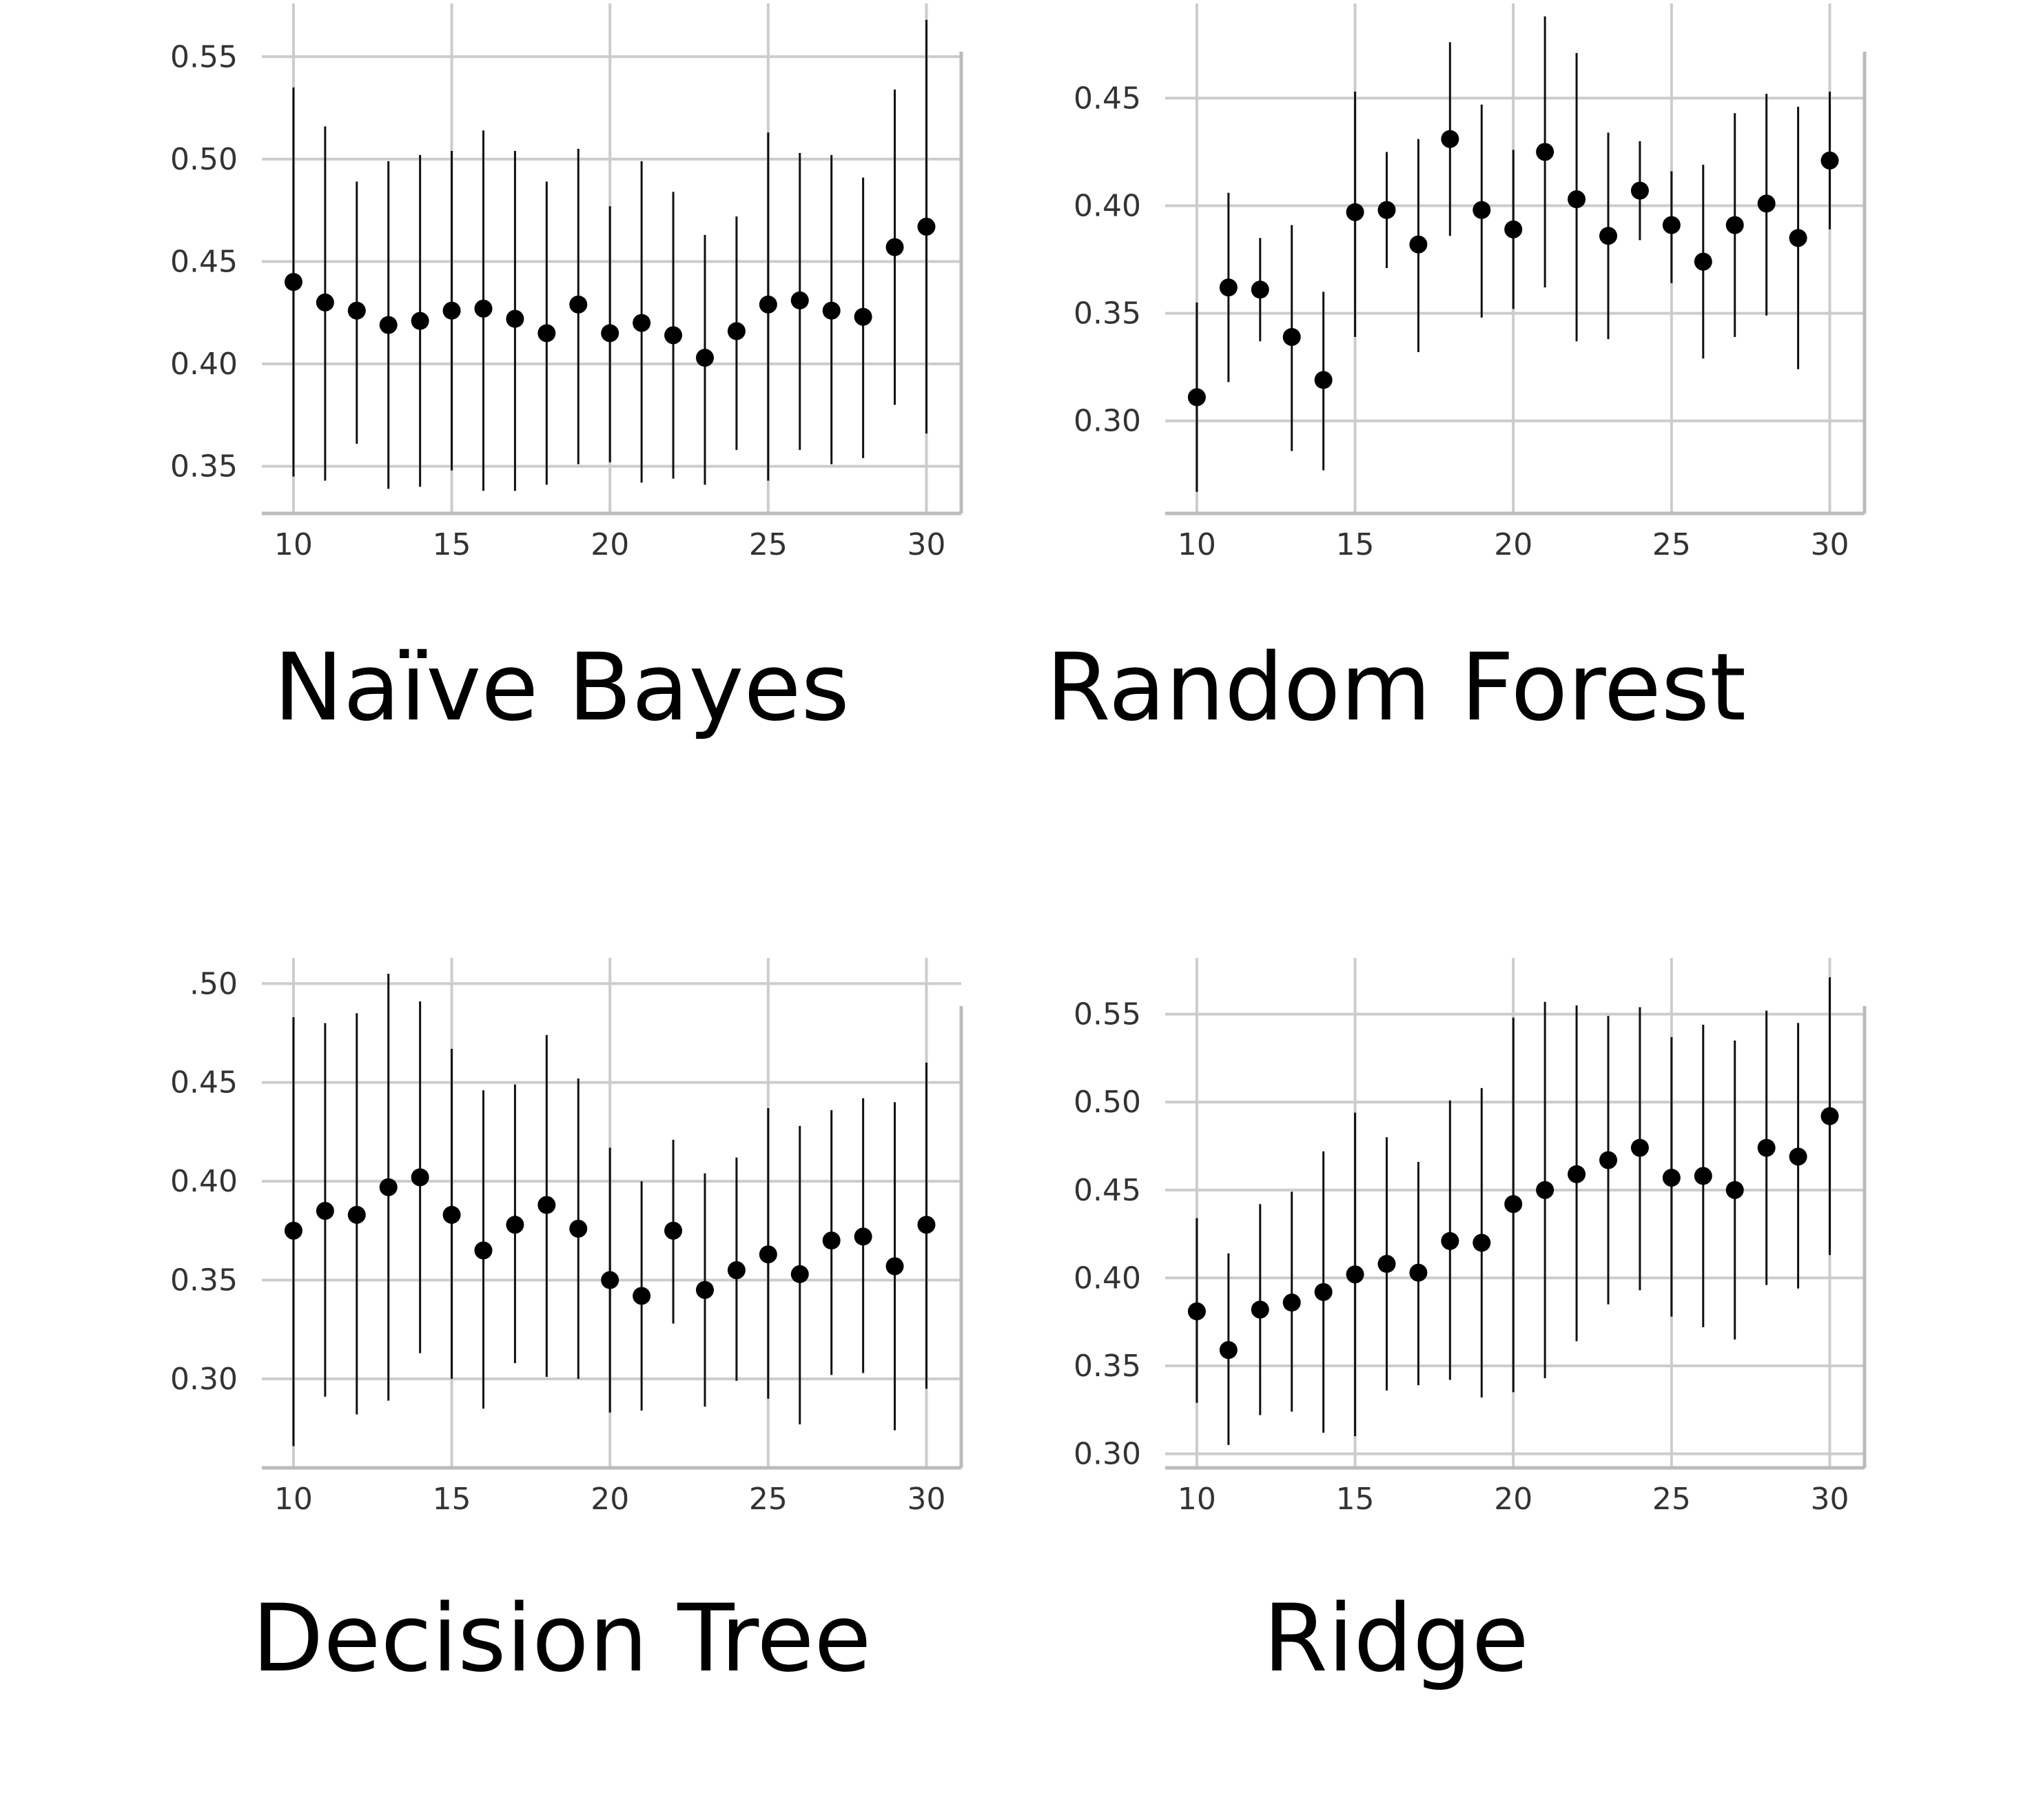  I want to click on chart-decision-tree: 0.30 0.35 0.40 0.45 .50 10 15 20 25 30, so click(566, 1237).